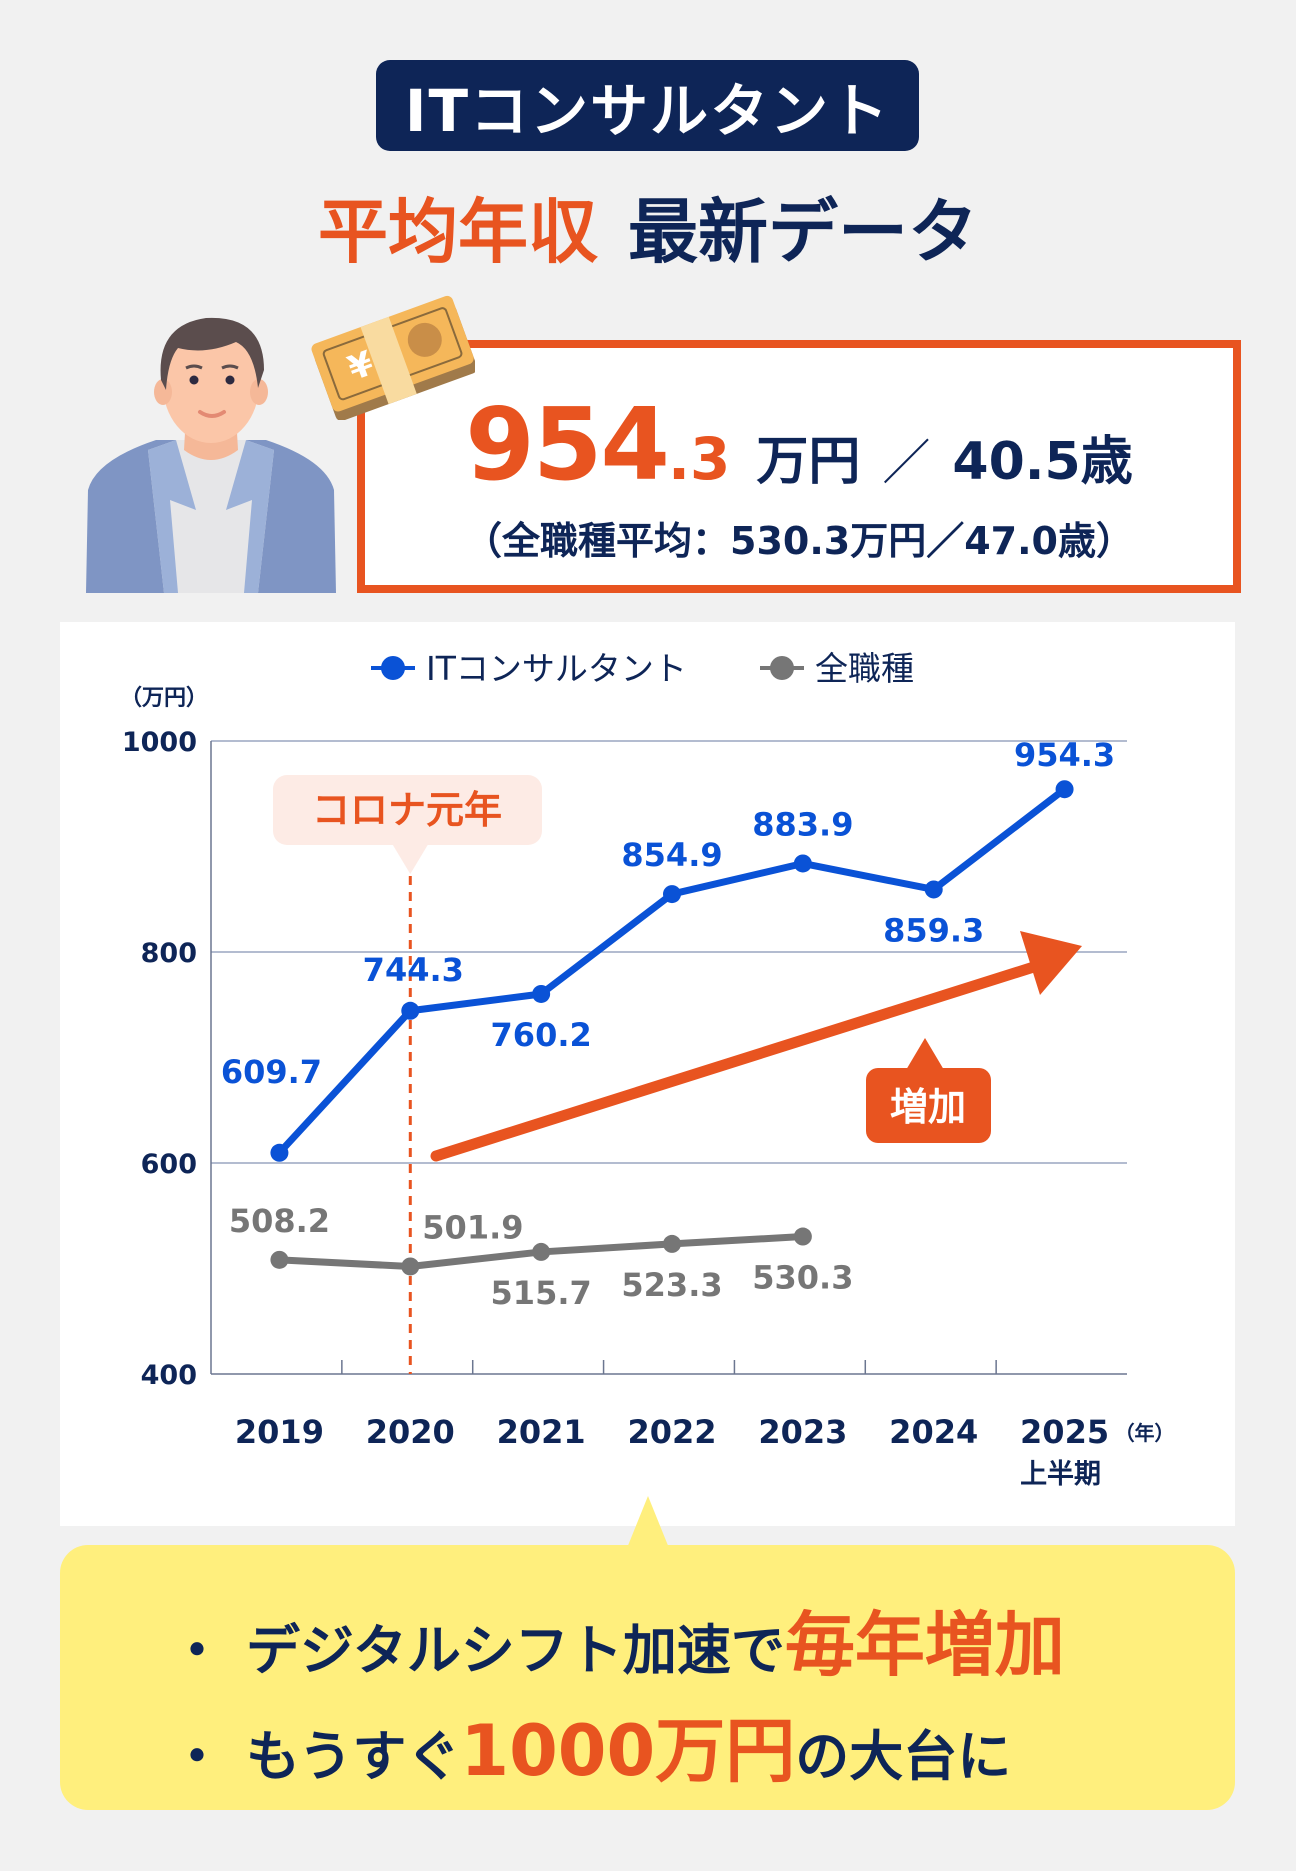  I want to click on key-point-2-highlight: 1000万円, so click(628, 1751).